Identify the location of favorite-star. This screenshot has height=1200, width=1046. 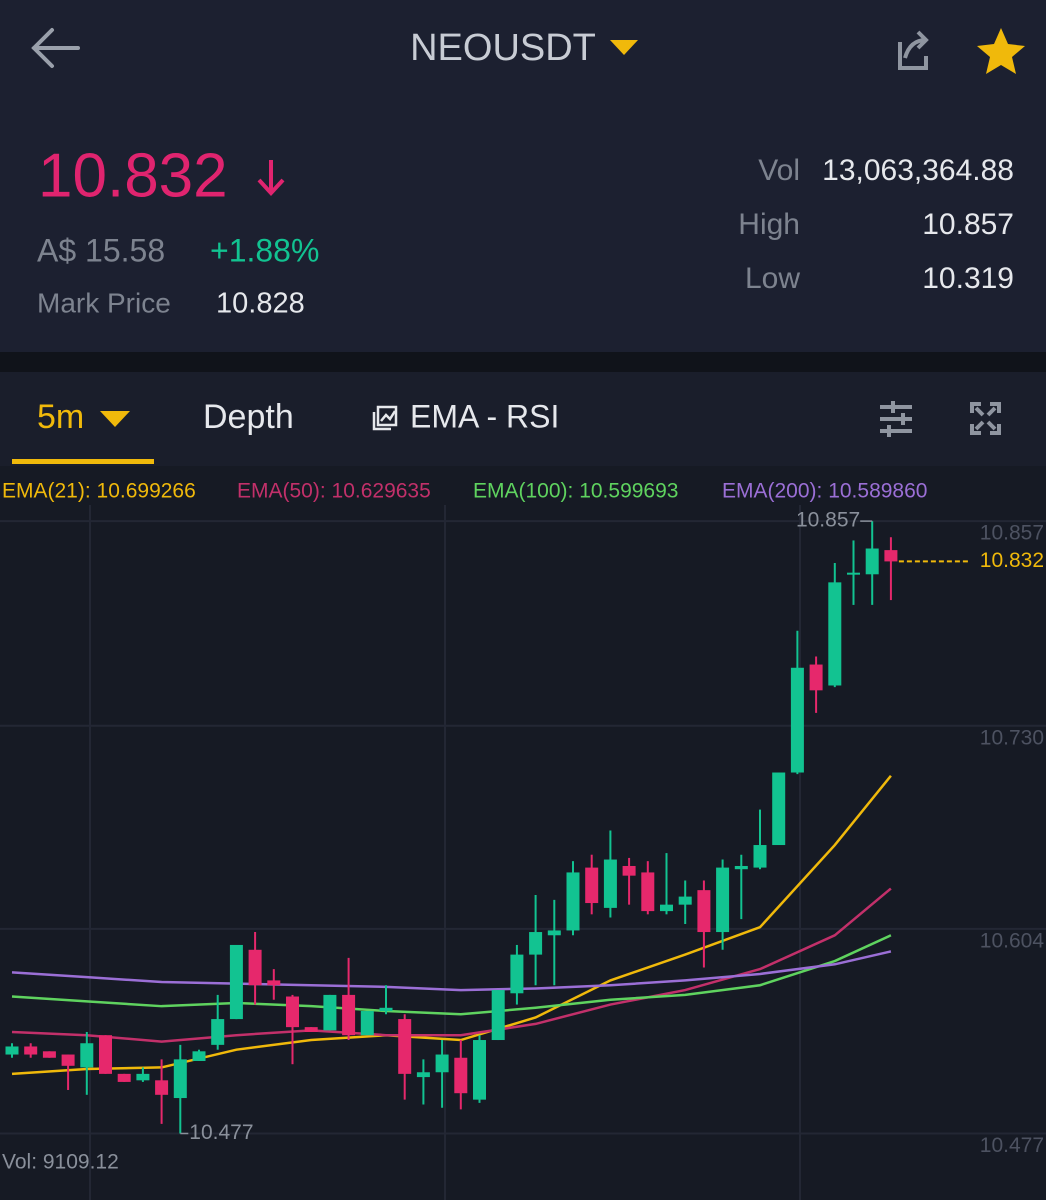
(1001, 51).